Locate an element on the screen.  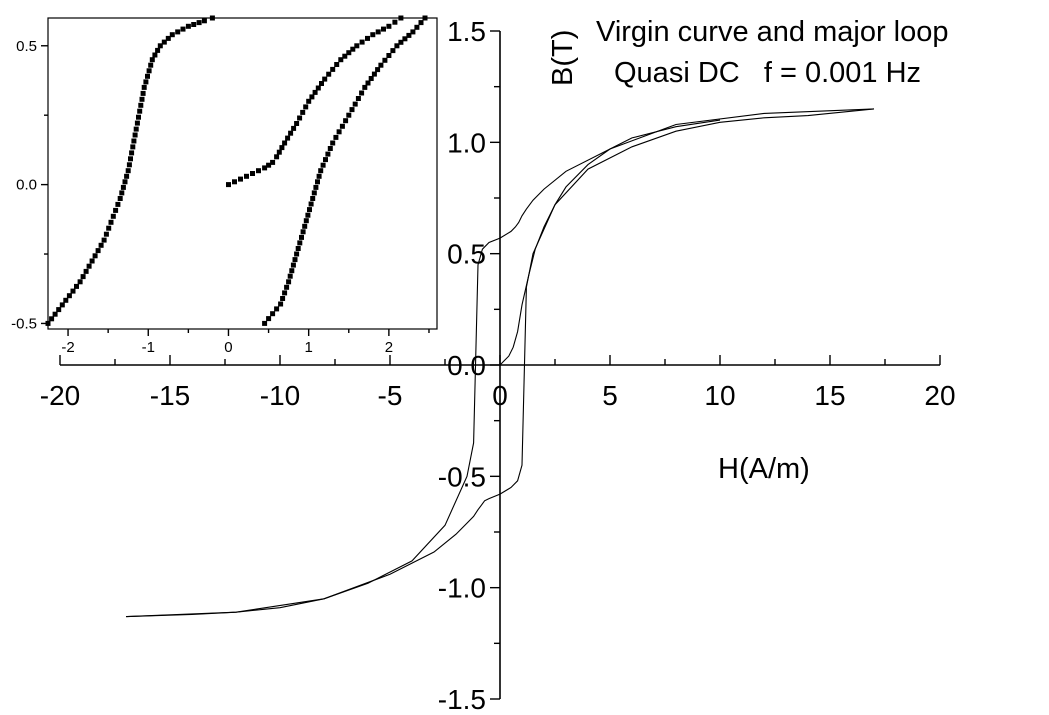
x-tick-label: -20 is located at coordinates (60, 395).